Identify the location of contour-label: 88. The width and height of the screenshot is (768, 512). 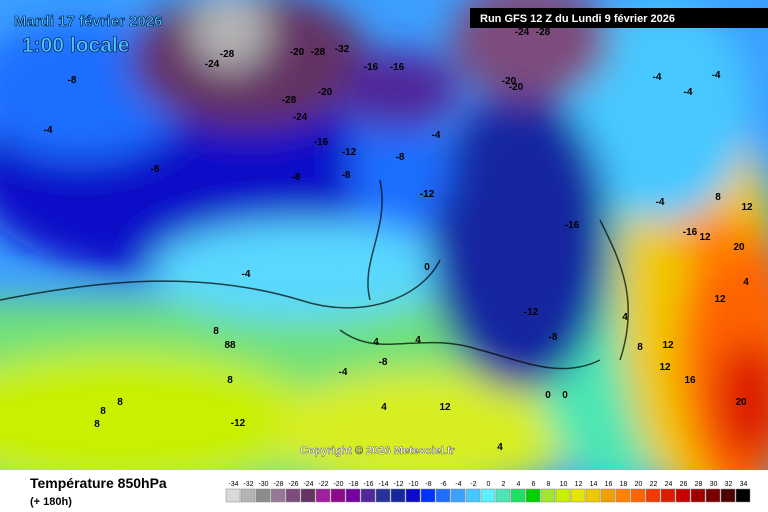
(230, 345).